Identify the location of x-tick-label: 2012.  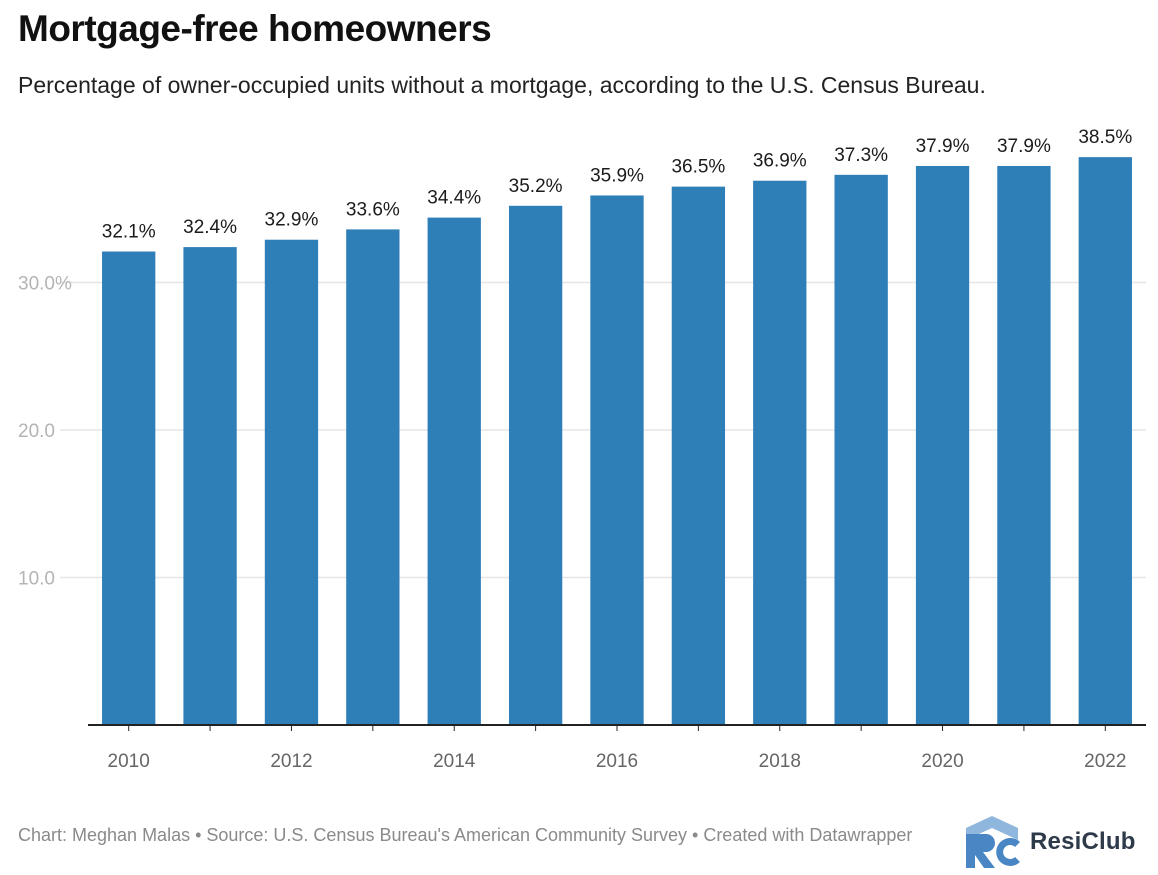
(291, 761).